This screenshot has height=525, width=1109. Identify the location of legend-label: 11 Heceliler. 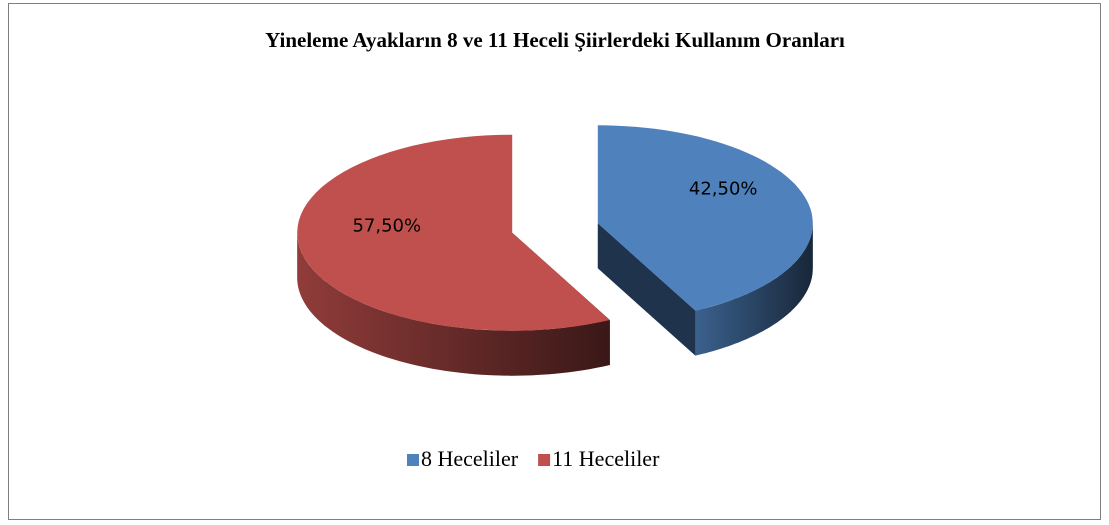
(606, 458).